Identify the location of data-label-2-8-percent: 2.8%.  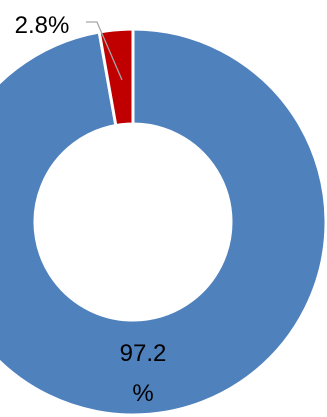
(42, 25).